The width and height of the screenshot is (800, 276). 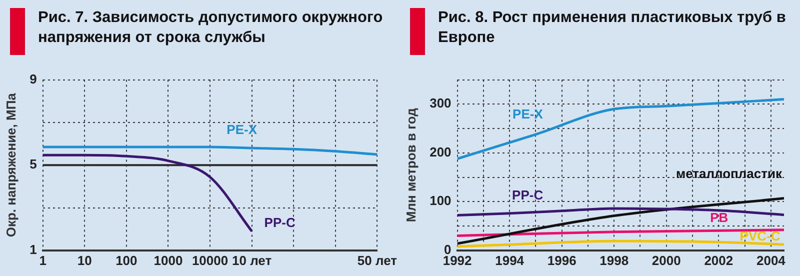 What do you see at coordinates (377, 260) in the screenshot?
I see `x-tick-label: 50 лет` at bounding box center [377, 260].